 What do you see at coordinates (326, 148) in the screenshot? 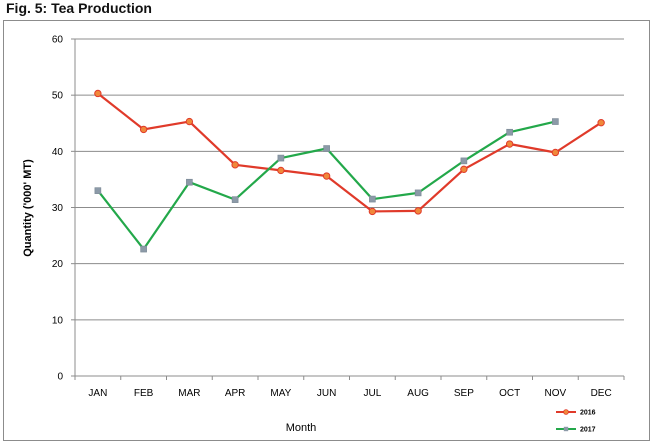
I see `data-point-2017-jun` at bounding box center [326, 148].